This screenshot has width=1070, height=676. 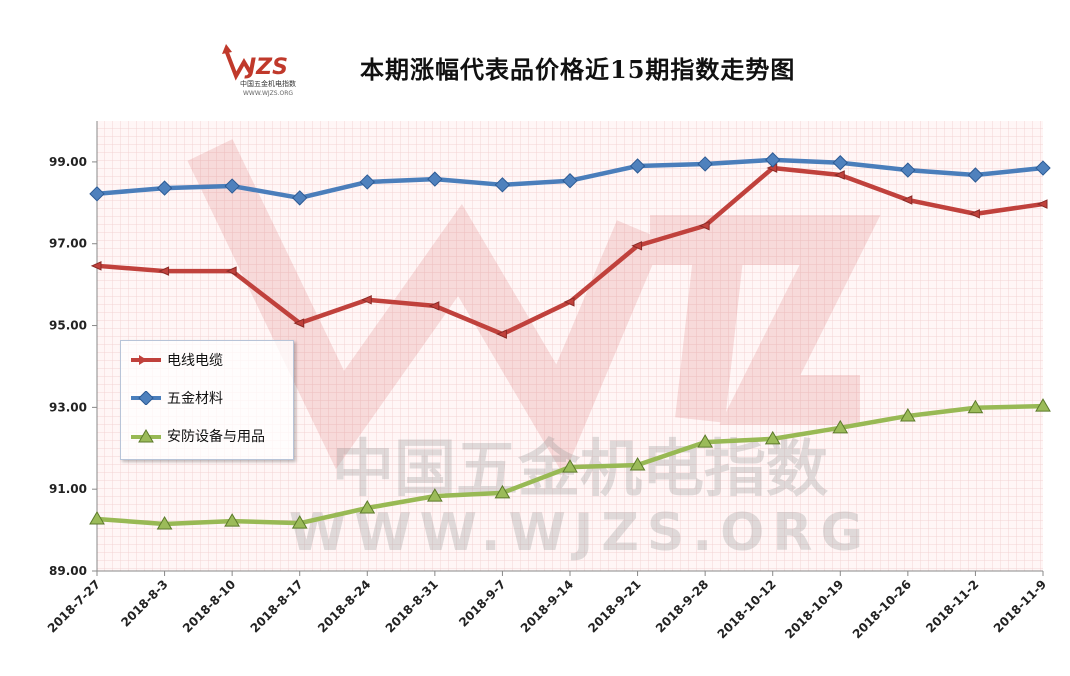 I want to click on x-tick-label: 2018-9-14, so click(x=547, y=606).